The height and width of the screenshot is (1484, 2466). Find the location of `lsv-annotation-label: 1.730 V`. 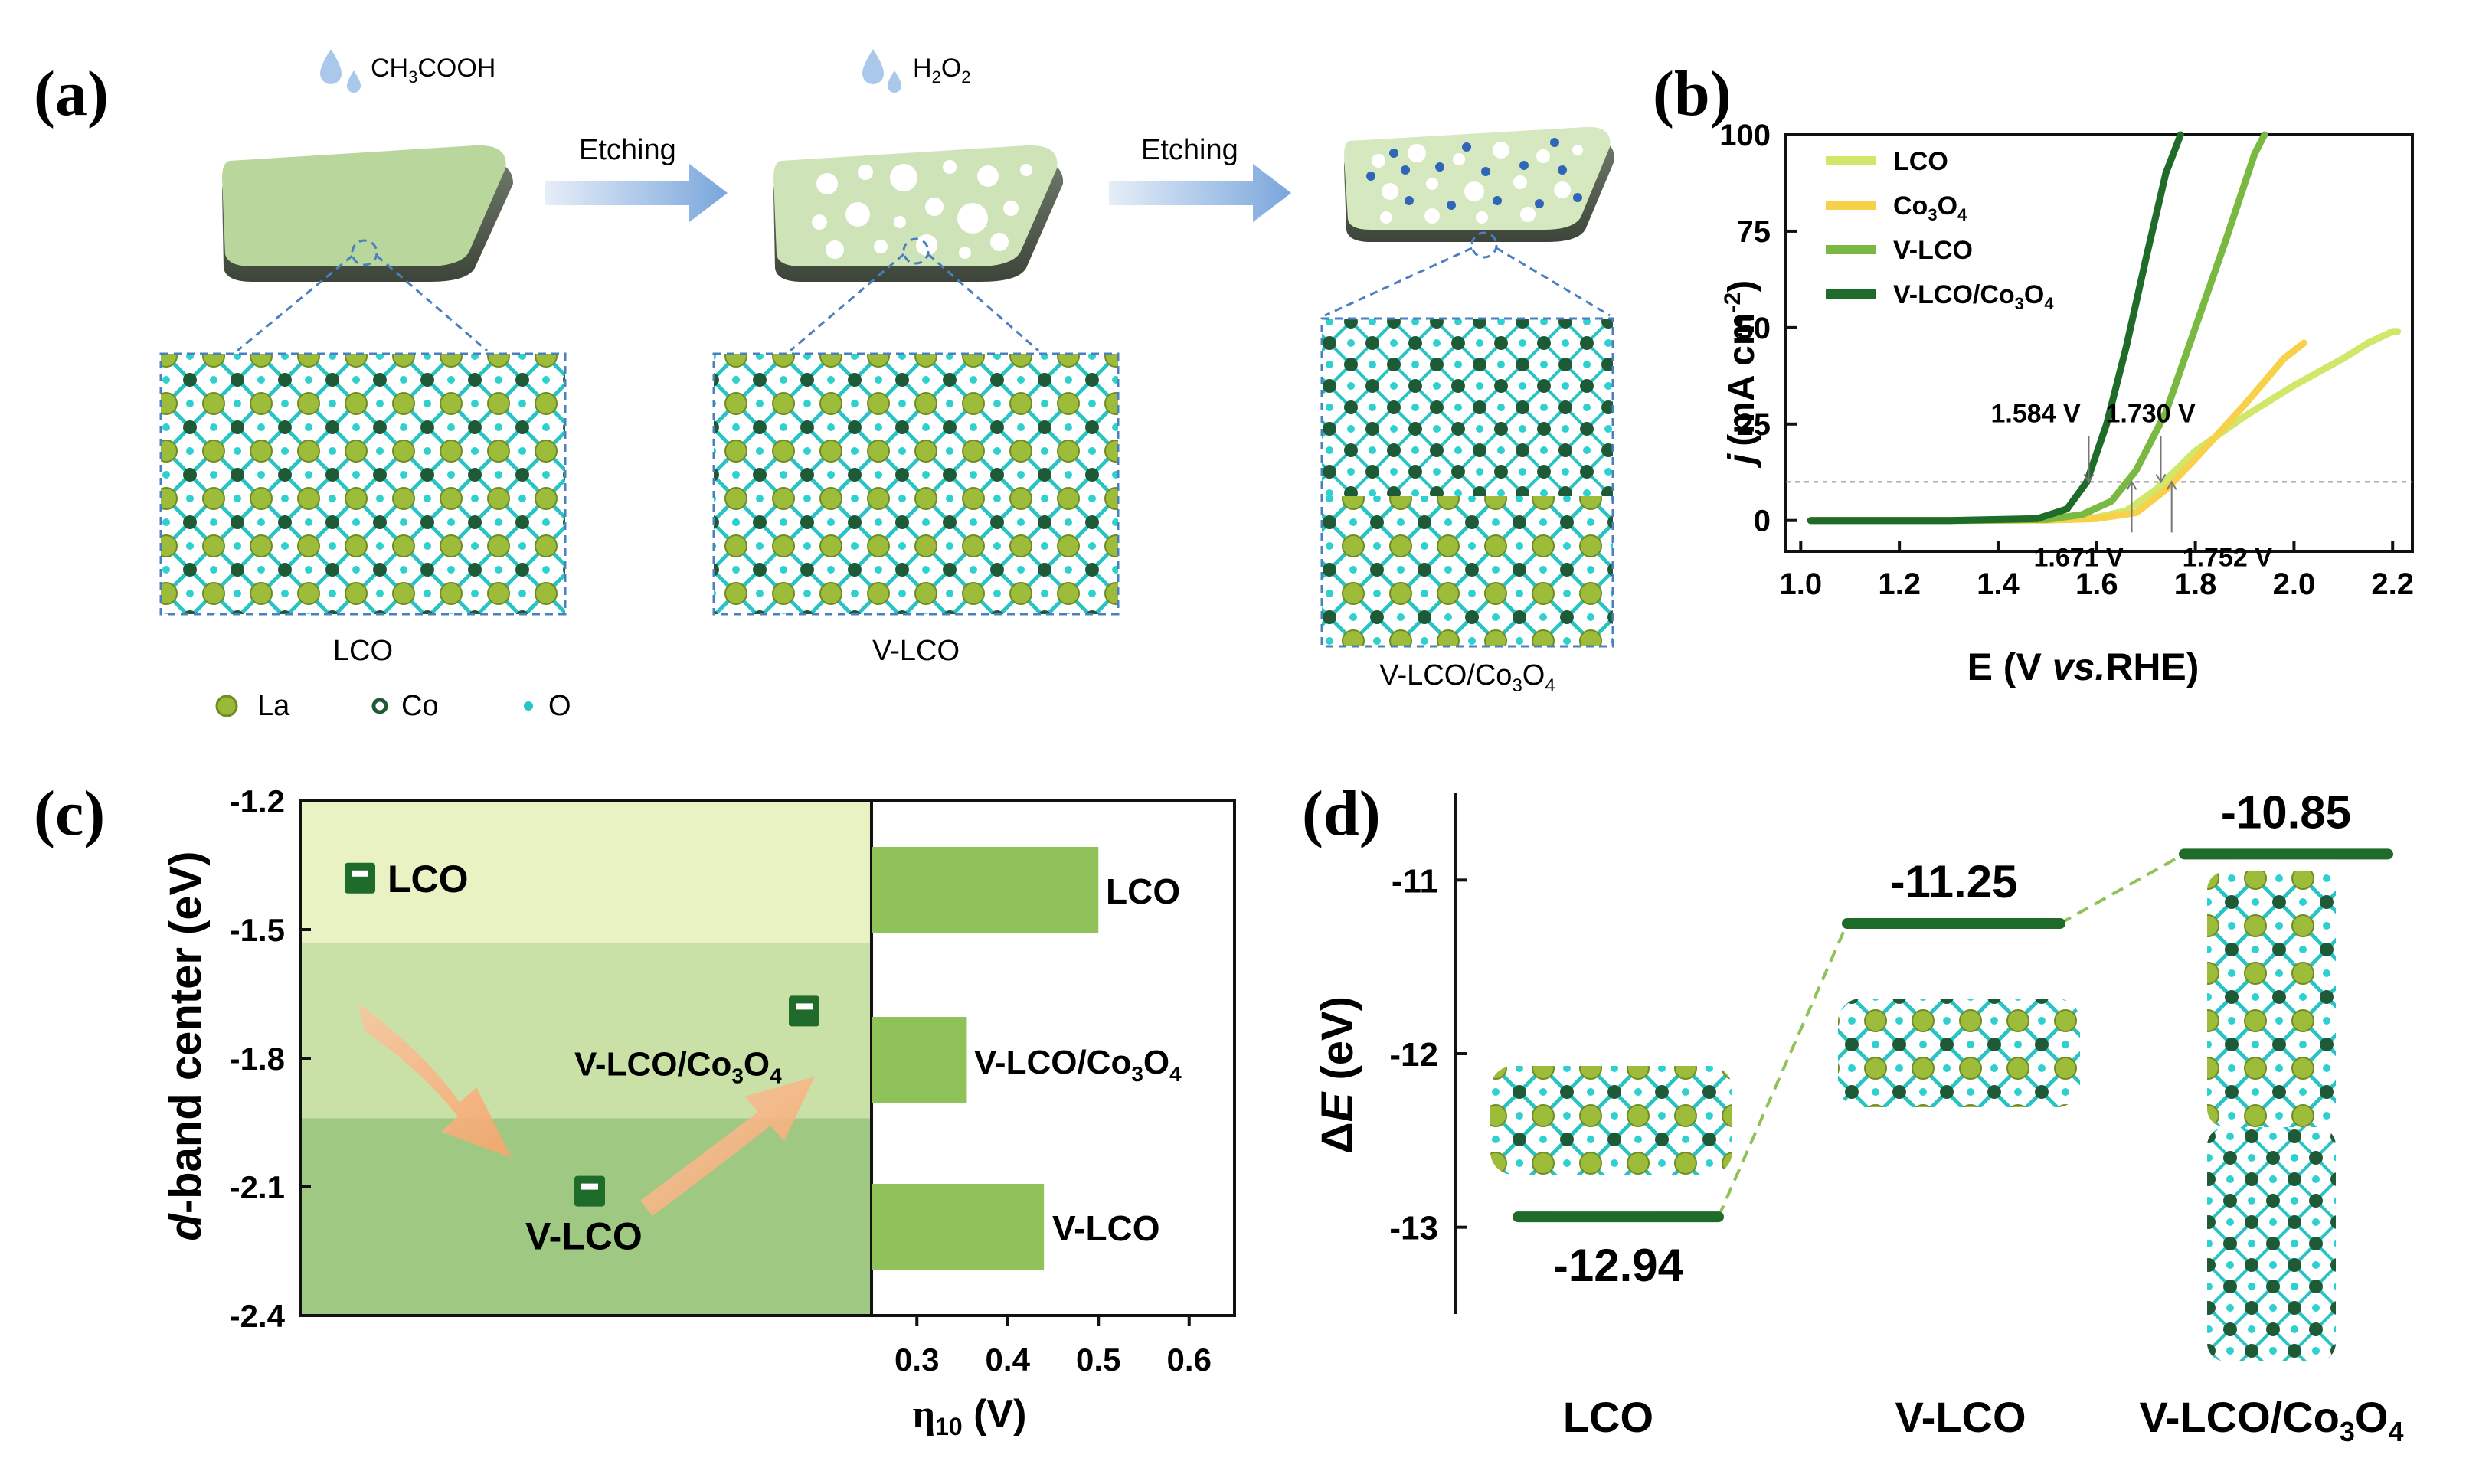

lsv-annotation-label: 1.730 V is located at coordinates (2151, 413).